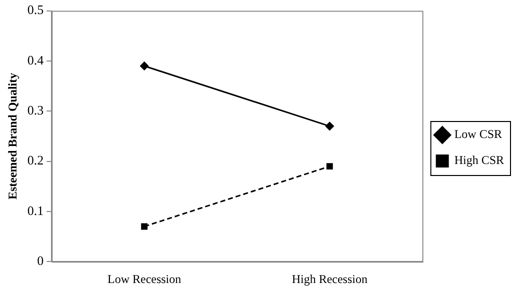 The height and width of the screenshot is (292, 520). What do you see at coordinates (35, 110) in the screenshot?
I see `y-tick-label: 0.3` at bounding box center [35, 110].